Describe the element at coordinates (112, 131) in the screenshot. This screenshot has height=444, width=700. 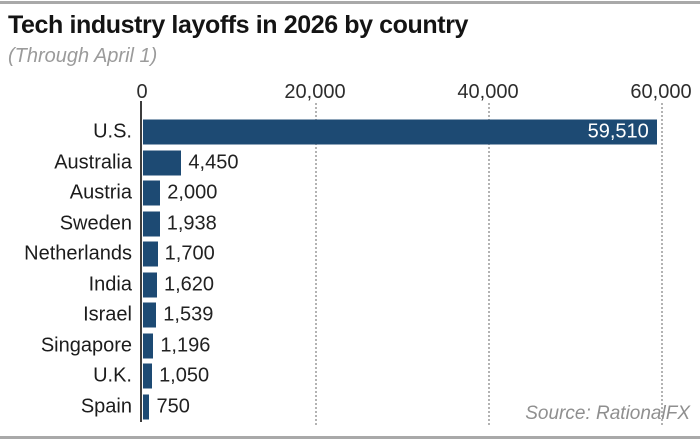
I see `category-label: U.S.` at that location.